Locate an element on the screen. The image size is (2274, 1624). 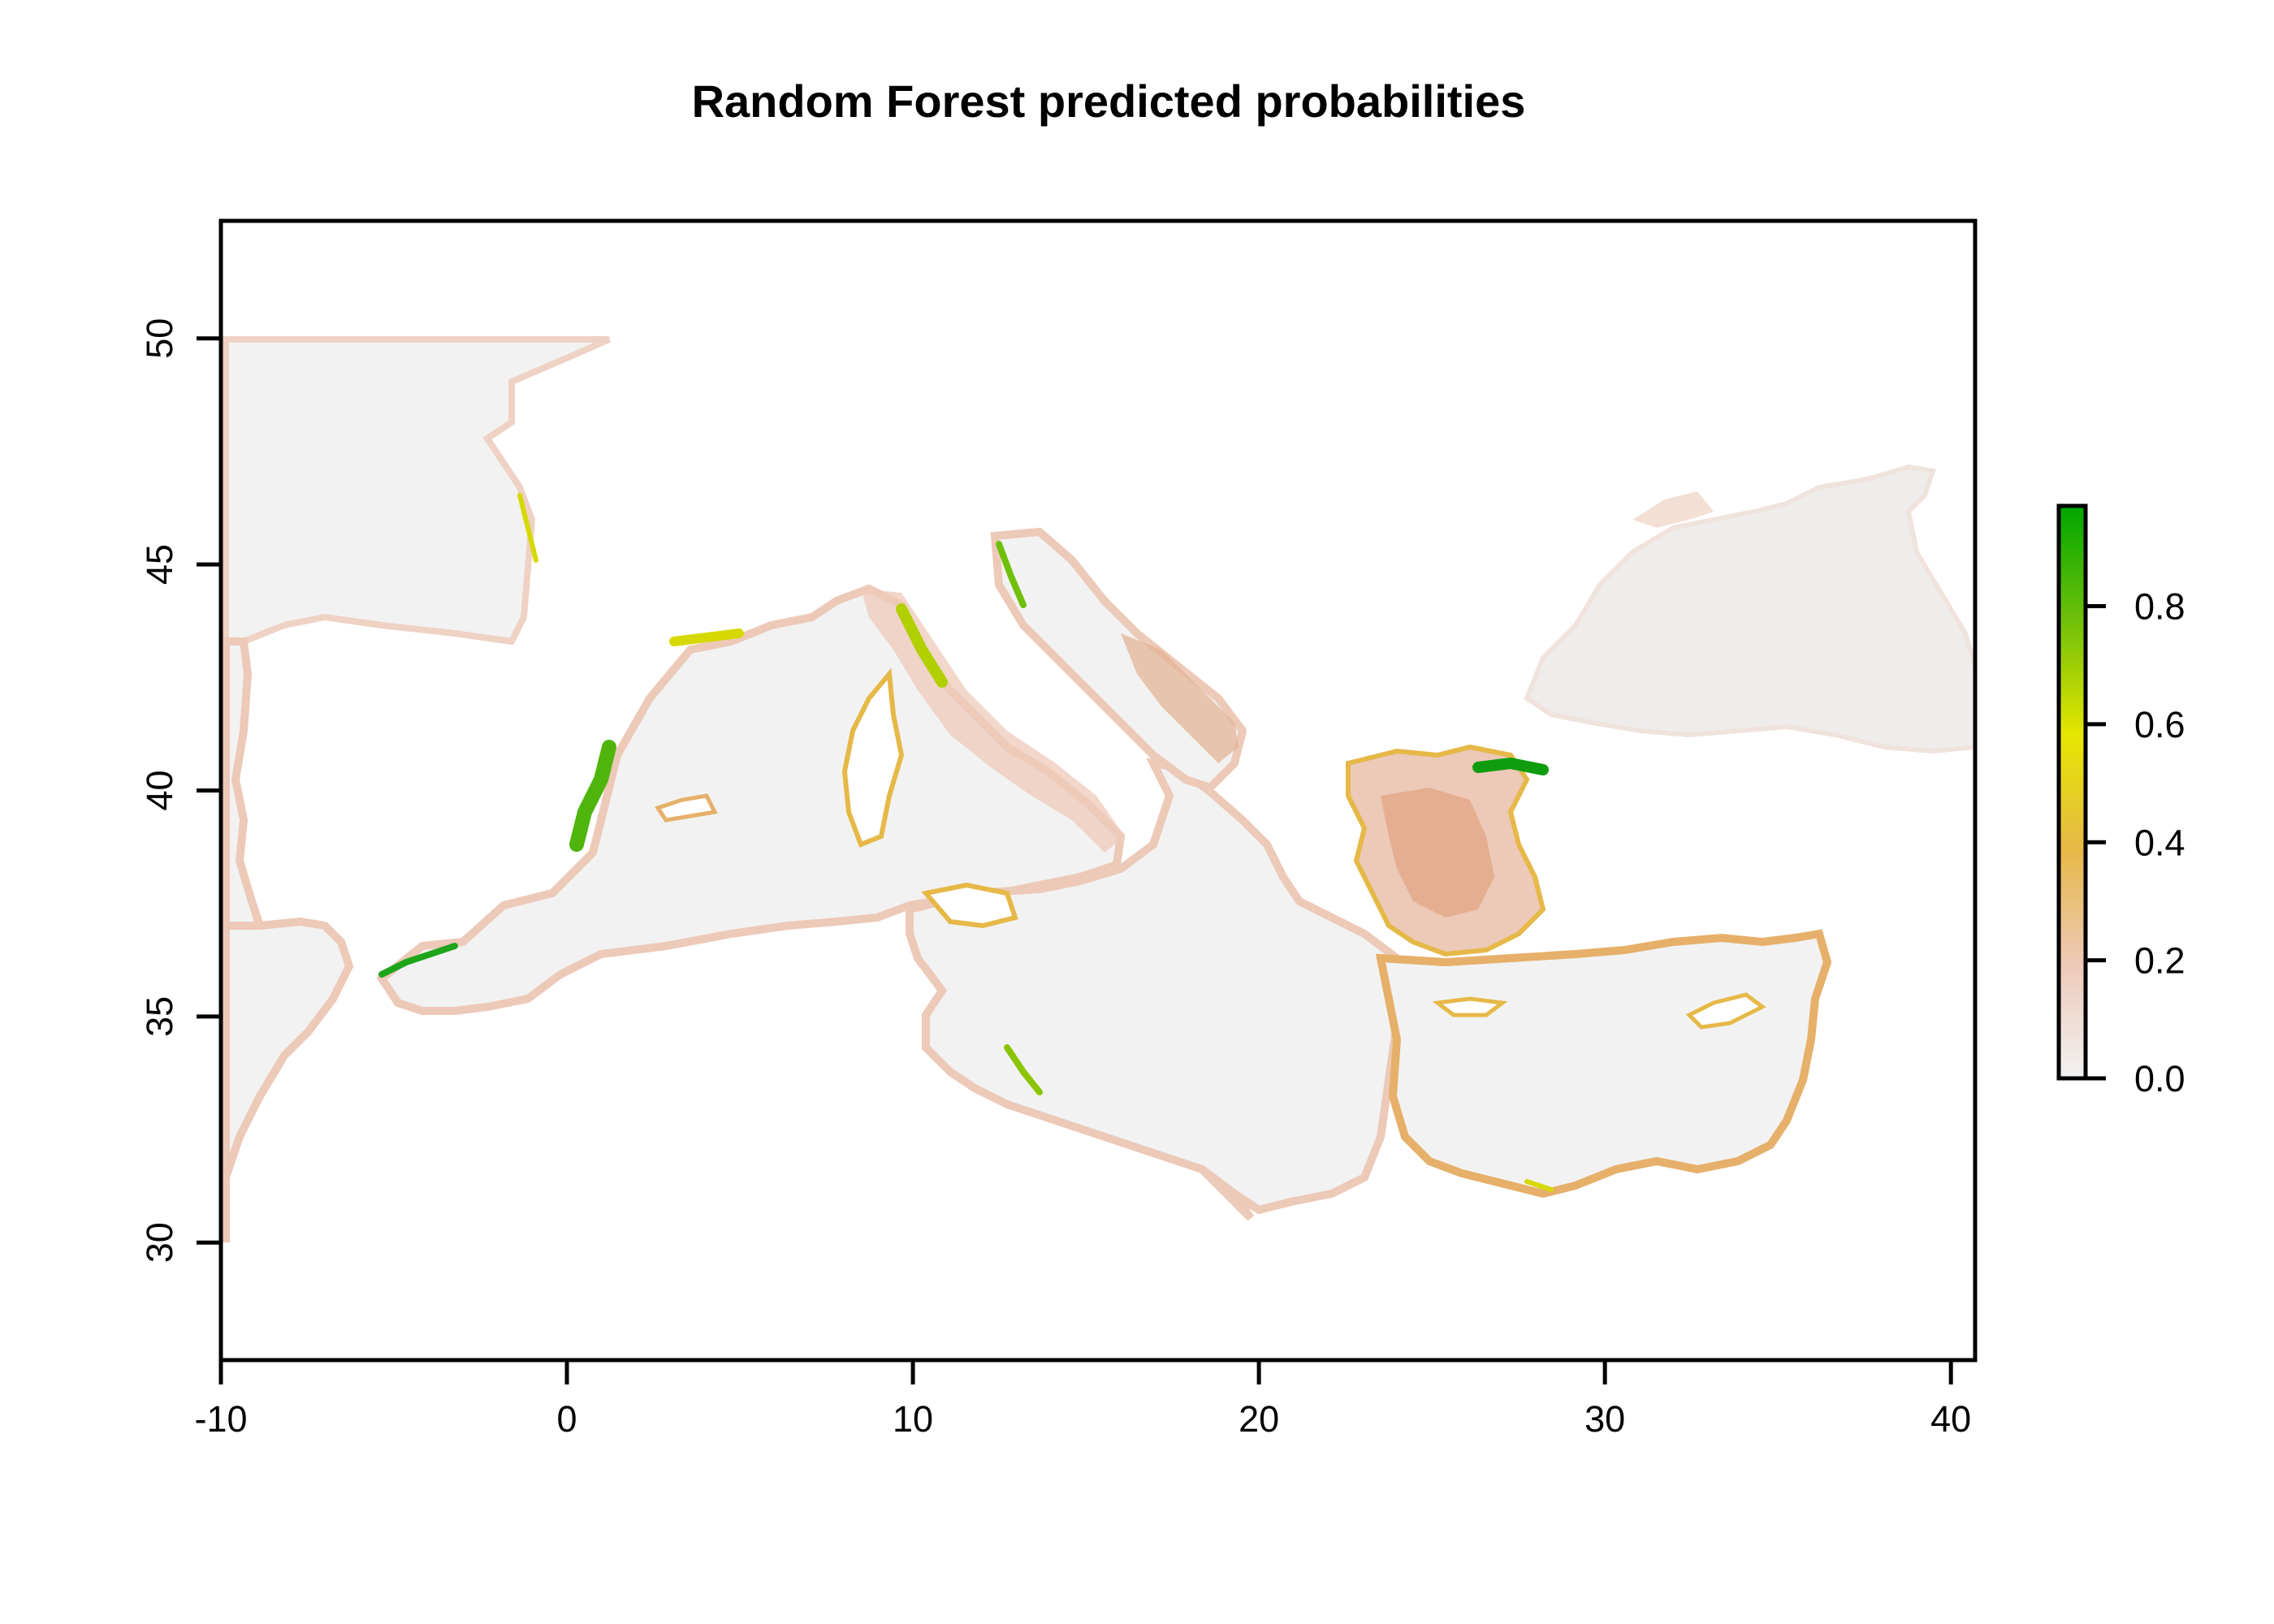
hotspot-gulf-lion is located at coordinates (707, 637).